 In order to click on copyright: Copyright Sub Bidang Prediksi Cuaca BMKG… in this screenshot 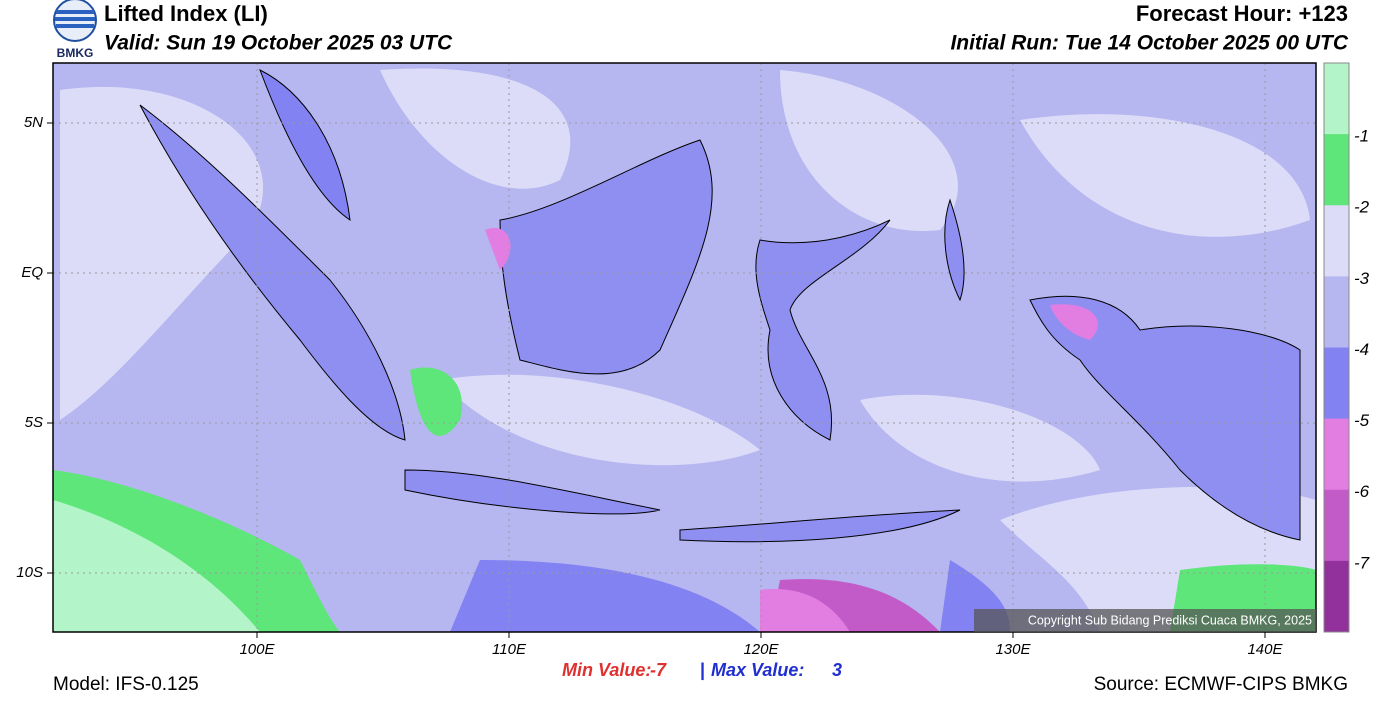, I will do `click(1170, 620)`.